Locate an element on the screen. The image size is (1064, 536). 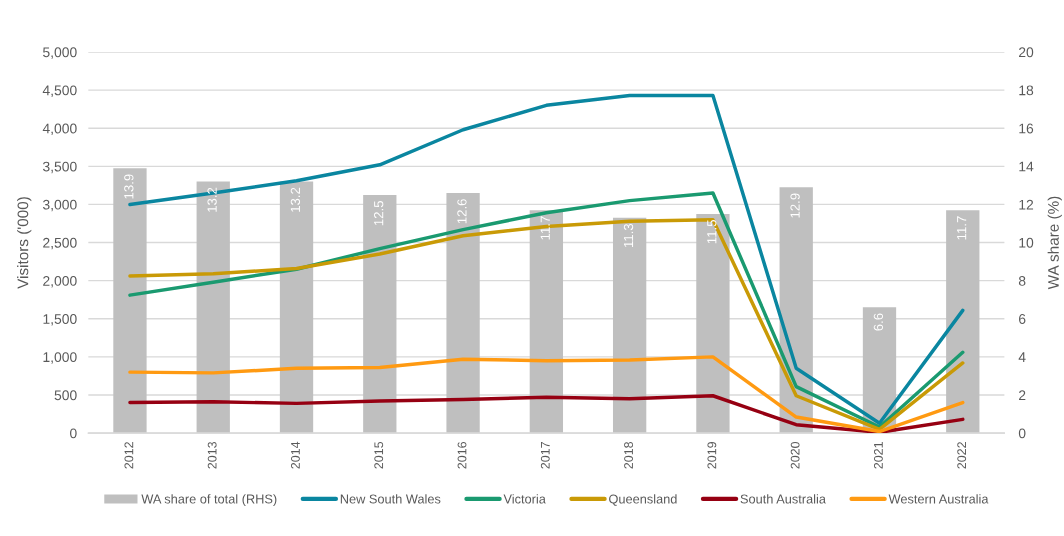
y-tick-label: 1,000 is located at coordinates (60, 358).